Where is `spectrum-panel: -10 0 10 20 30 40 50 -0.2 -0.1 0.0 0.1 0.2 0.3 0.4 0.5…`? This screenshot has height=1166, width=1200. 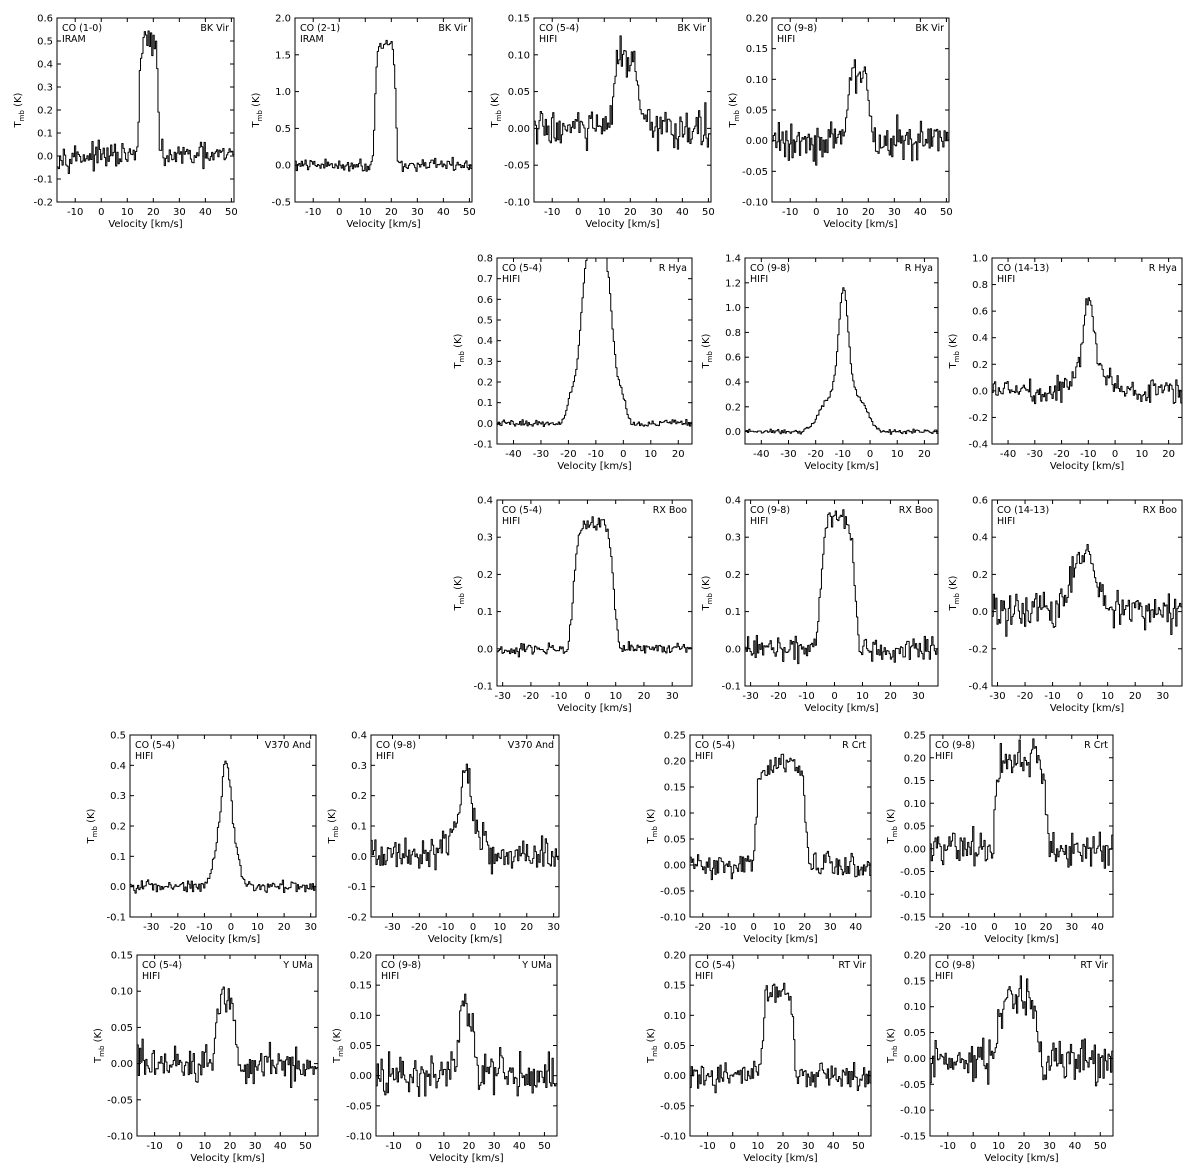 spectrum-panel: -10 0 10 20 30 40 50 -0.2 -0.1 0.0 0.1 0.2 0.3 0.4 0.5… is located at coordinates (125, 122).